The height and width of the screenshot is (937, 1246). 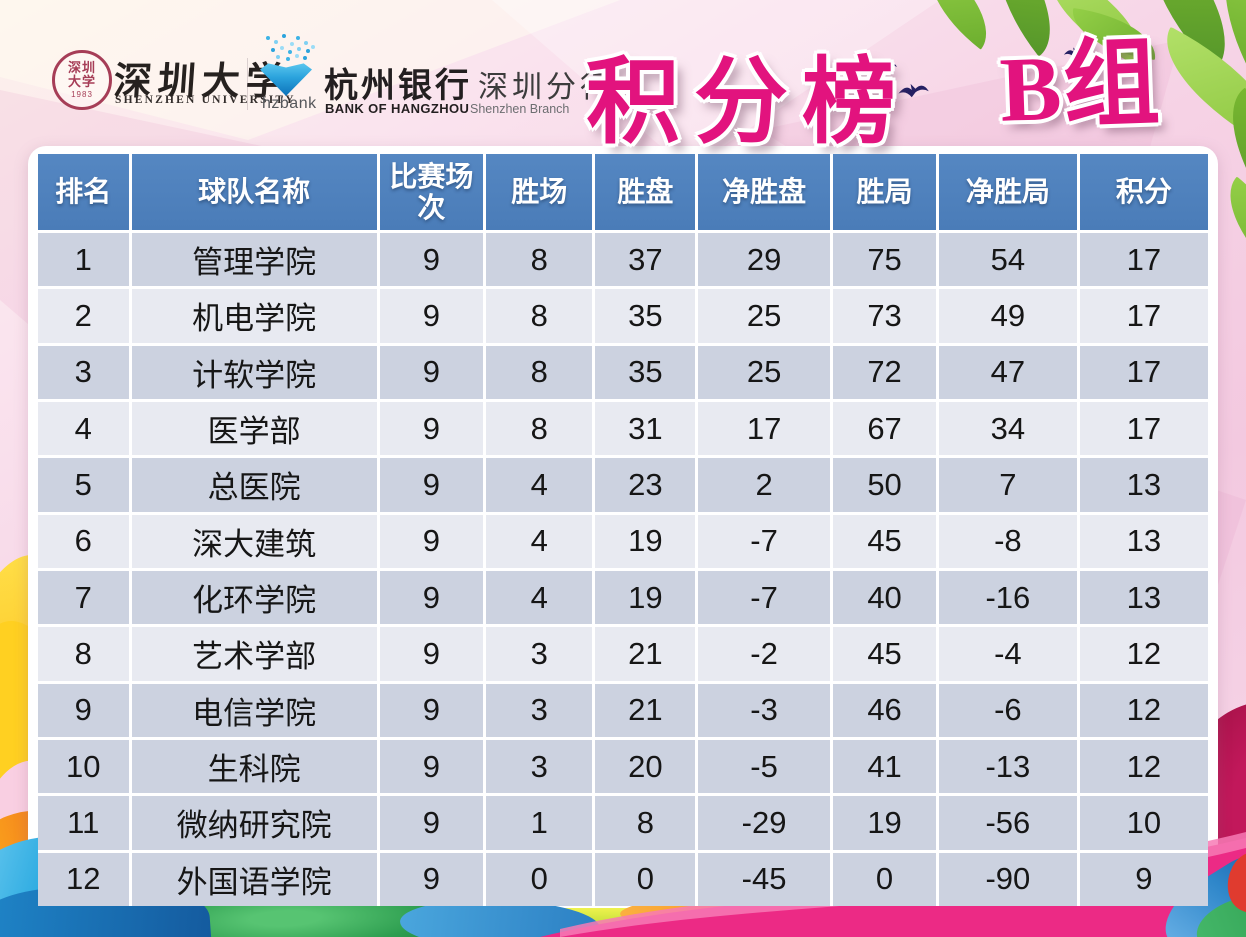 What do you see at coordinates (1008, 541) in the screenshot?
I see `net_games-cell: -8` at bounding box center [1008, 541].